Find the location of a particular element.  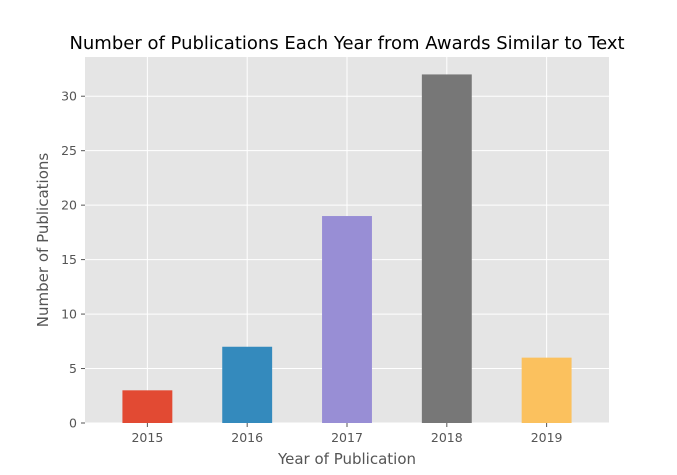

y-axis-label: Number of Publications is located at coordinates (43, 240).